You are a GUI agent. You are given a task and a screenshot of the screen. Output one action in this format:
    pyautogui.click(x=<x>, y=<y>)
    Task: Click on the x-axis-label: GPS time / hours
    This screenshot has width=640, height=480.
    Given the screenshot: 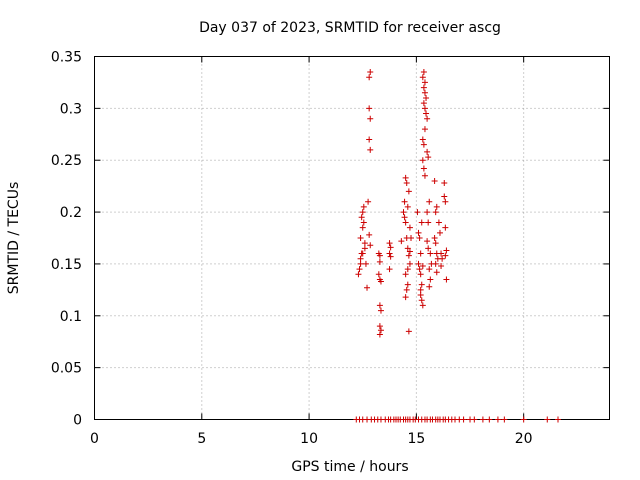 What is the action you would take?
    pyautogui.click(x=349, y=467)
    